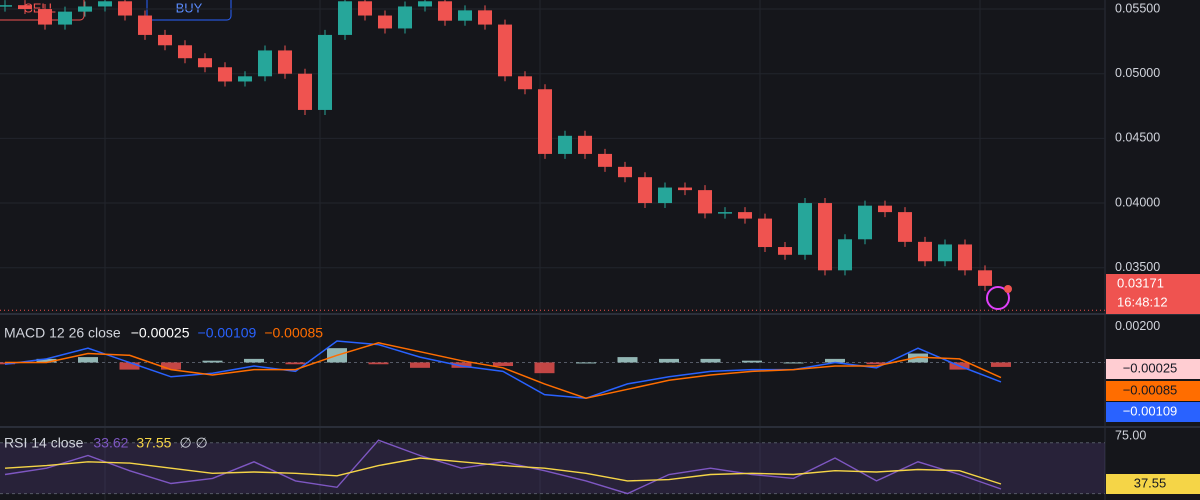  I want to click on rsi-legend-value: 33.62, so click(110, 443).